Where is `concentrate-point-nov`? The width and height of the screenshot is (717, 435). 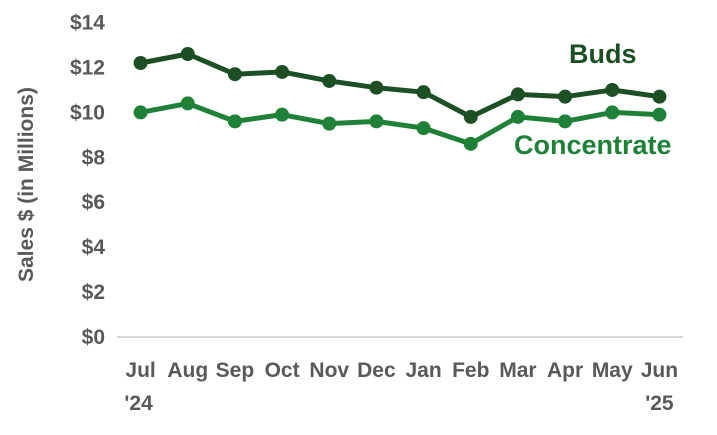 concentrate-point-nov is located at coordinates (329, 123).